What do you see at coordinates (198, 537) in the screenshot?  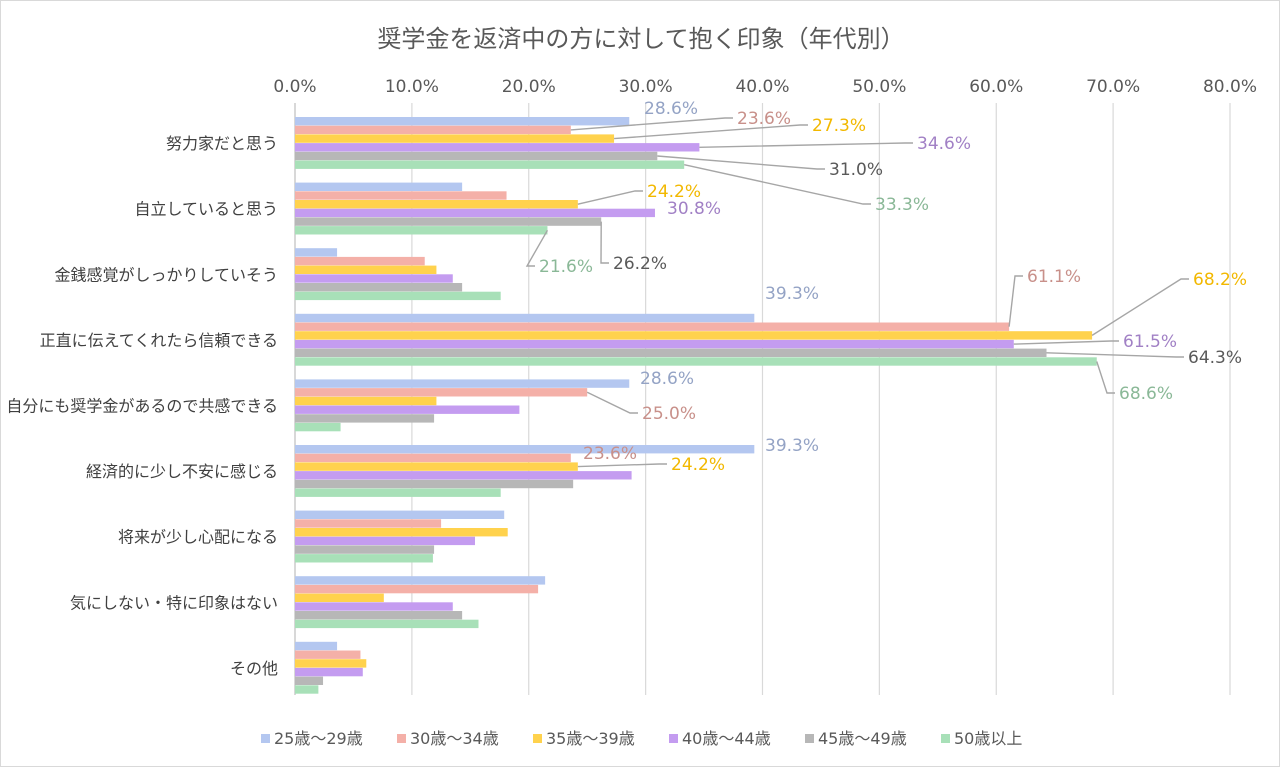 I see `category-label: 将来が少し心配になる` at bounding box center [198, 537].